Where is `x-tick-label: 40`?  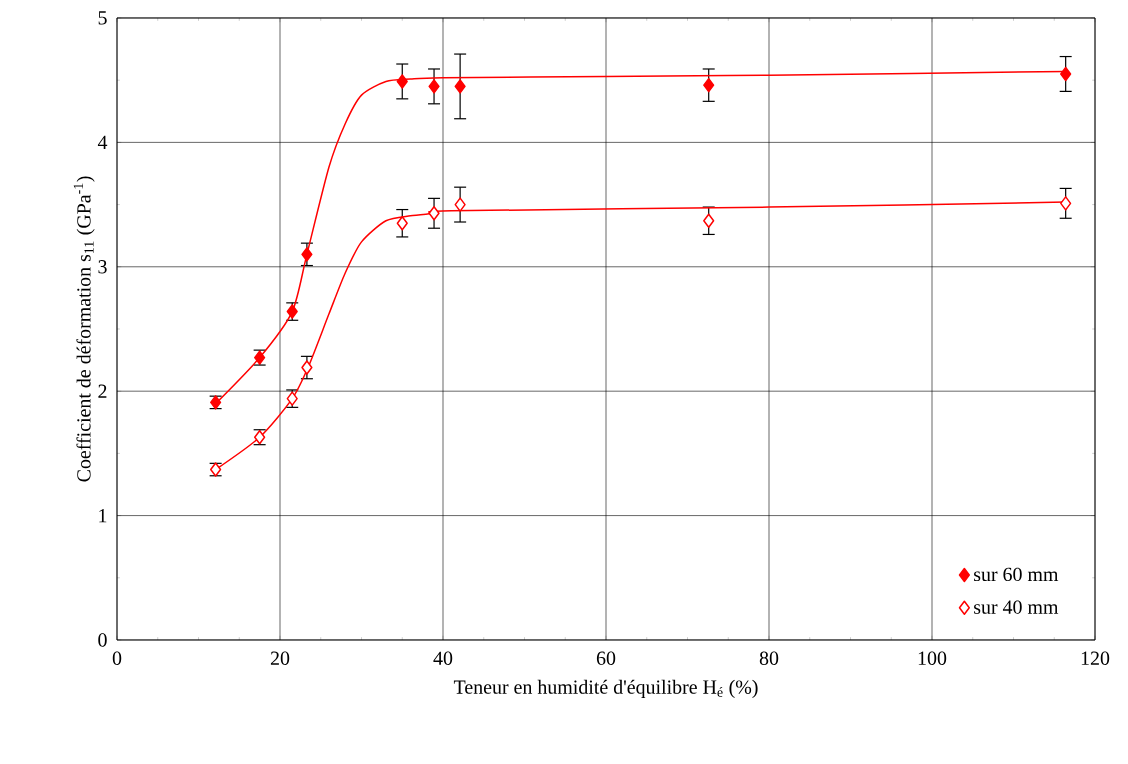 x-tick-label: 40 is located at coordinates (443, 658).